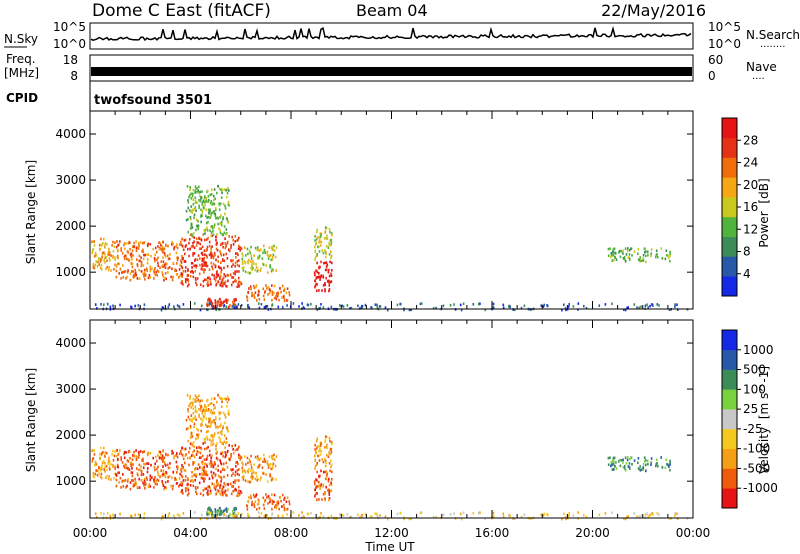  Describe the element at coordinates (392, 10) in the screenshot. I see `beam-title: Beam 04` at that location.